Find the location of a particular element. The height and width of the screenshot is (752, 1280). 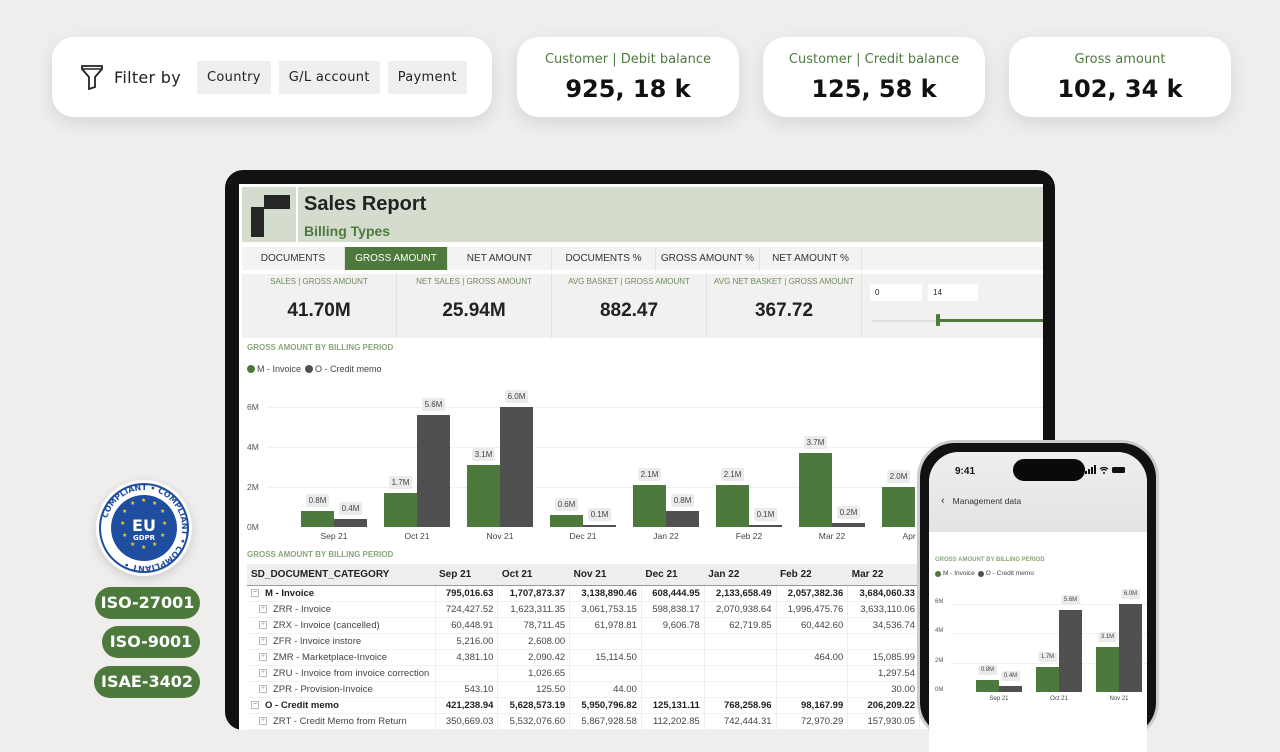

back-chevron-icon: ‹ is located at coordinates (943, 501).